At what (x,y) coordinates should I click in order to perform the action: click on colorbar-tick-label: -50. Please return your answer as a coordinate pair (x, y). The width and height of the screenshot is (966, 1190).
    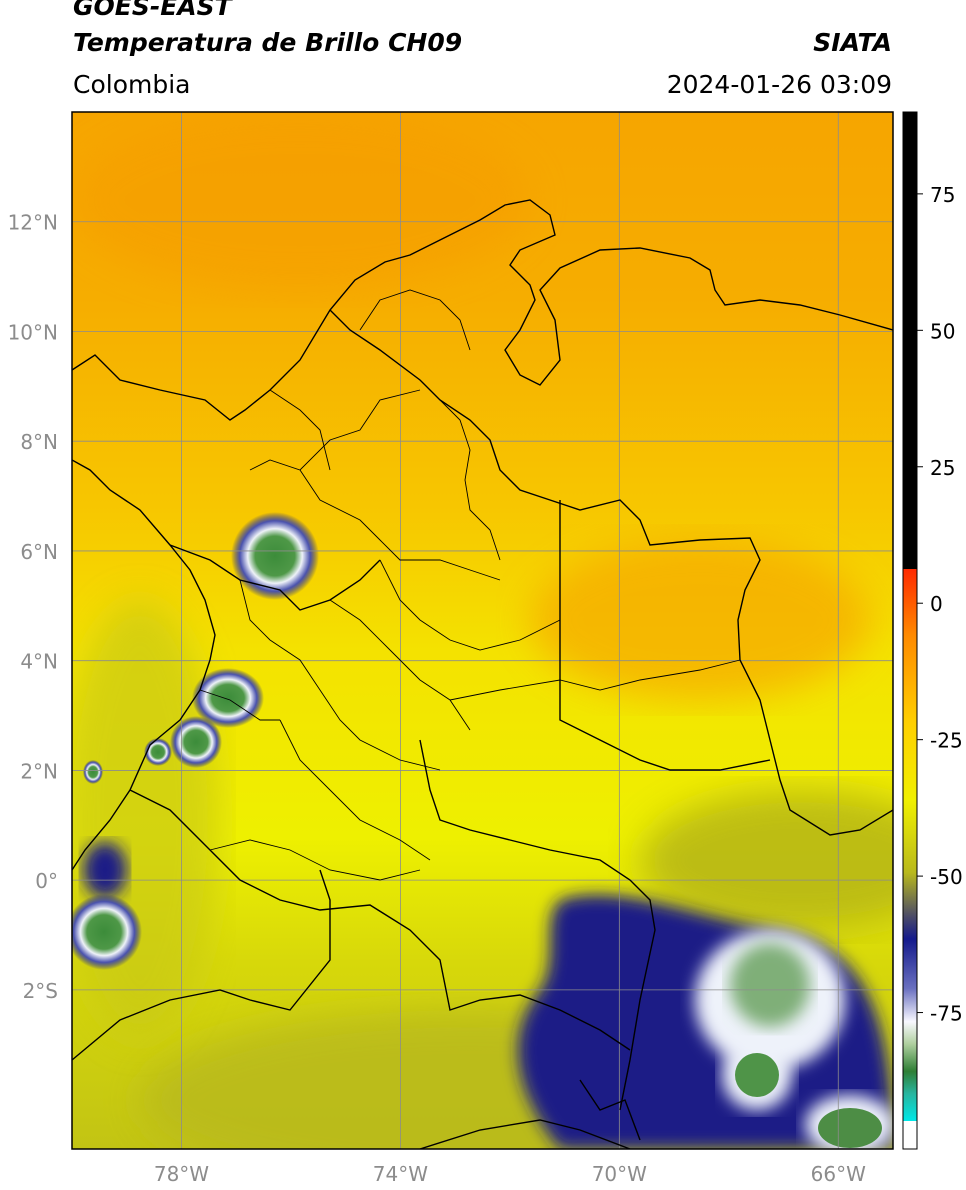
    Looking at the image, I should click on (946, 877).